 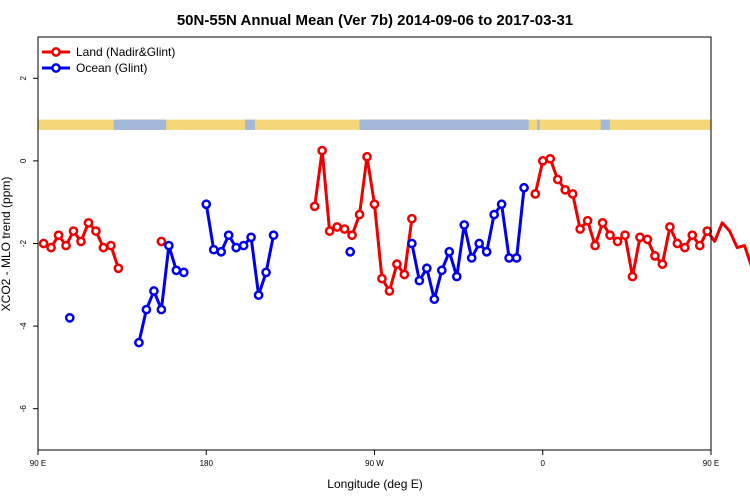 What do you see at coordinates (23, 409) in the screenshot?
I see `y-tick-label: -6` at bounding box center [23, 409].